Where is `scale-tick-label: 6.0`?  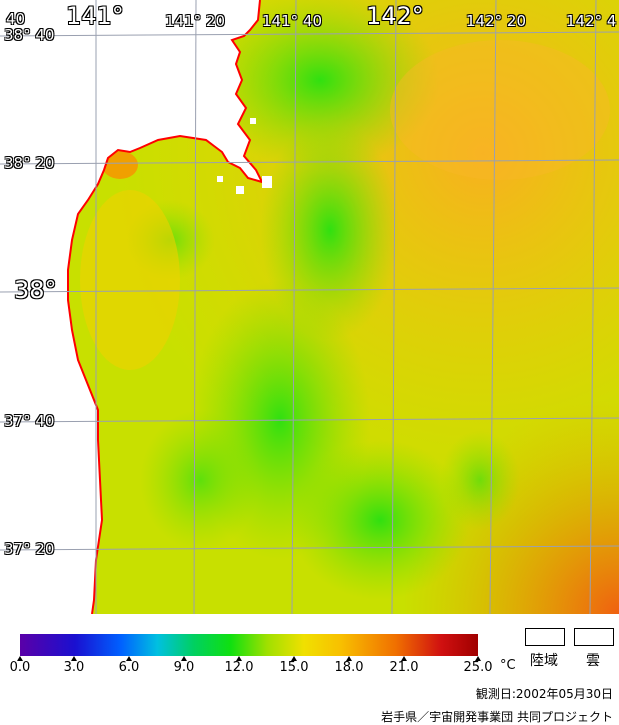
scale-tick-label: 6.0 is located at coordinates (129, 667).